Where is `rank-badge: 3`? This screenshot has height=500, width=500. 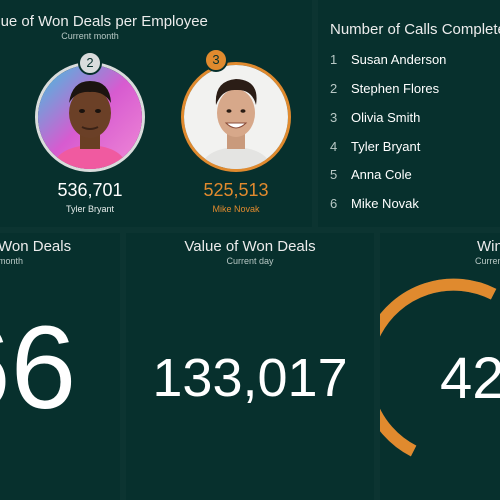
rank-badge: 3 is located at coordinates (216, 60).